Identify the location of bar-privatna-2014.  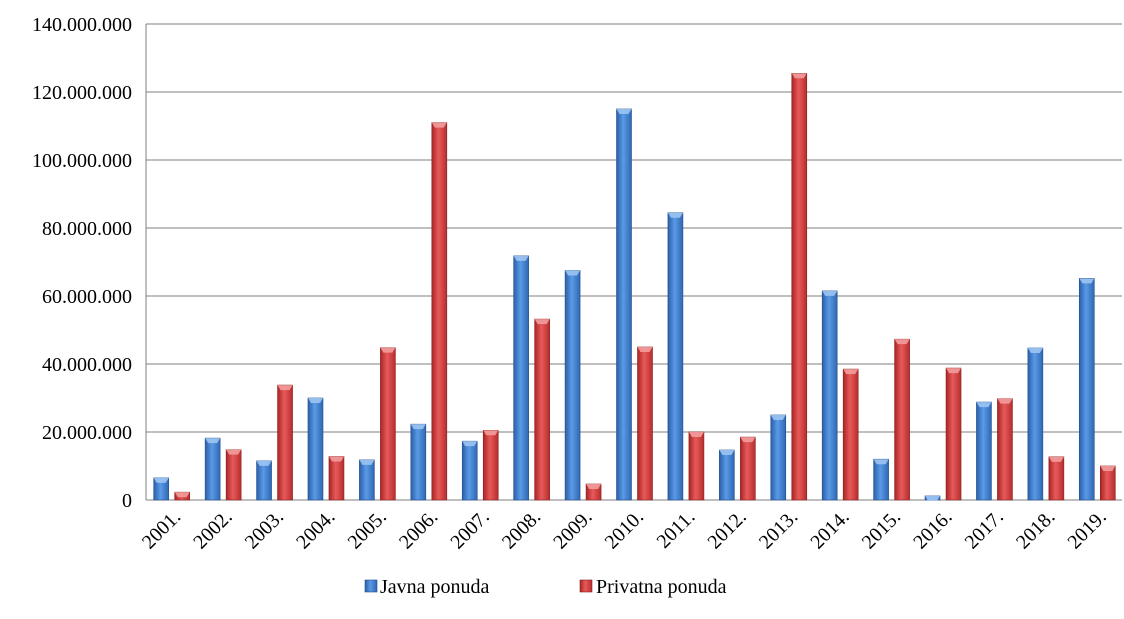
(850, 434).